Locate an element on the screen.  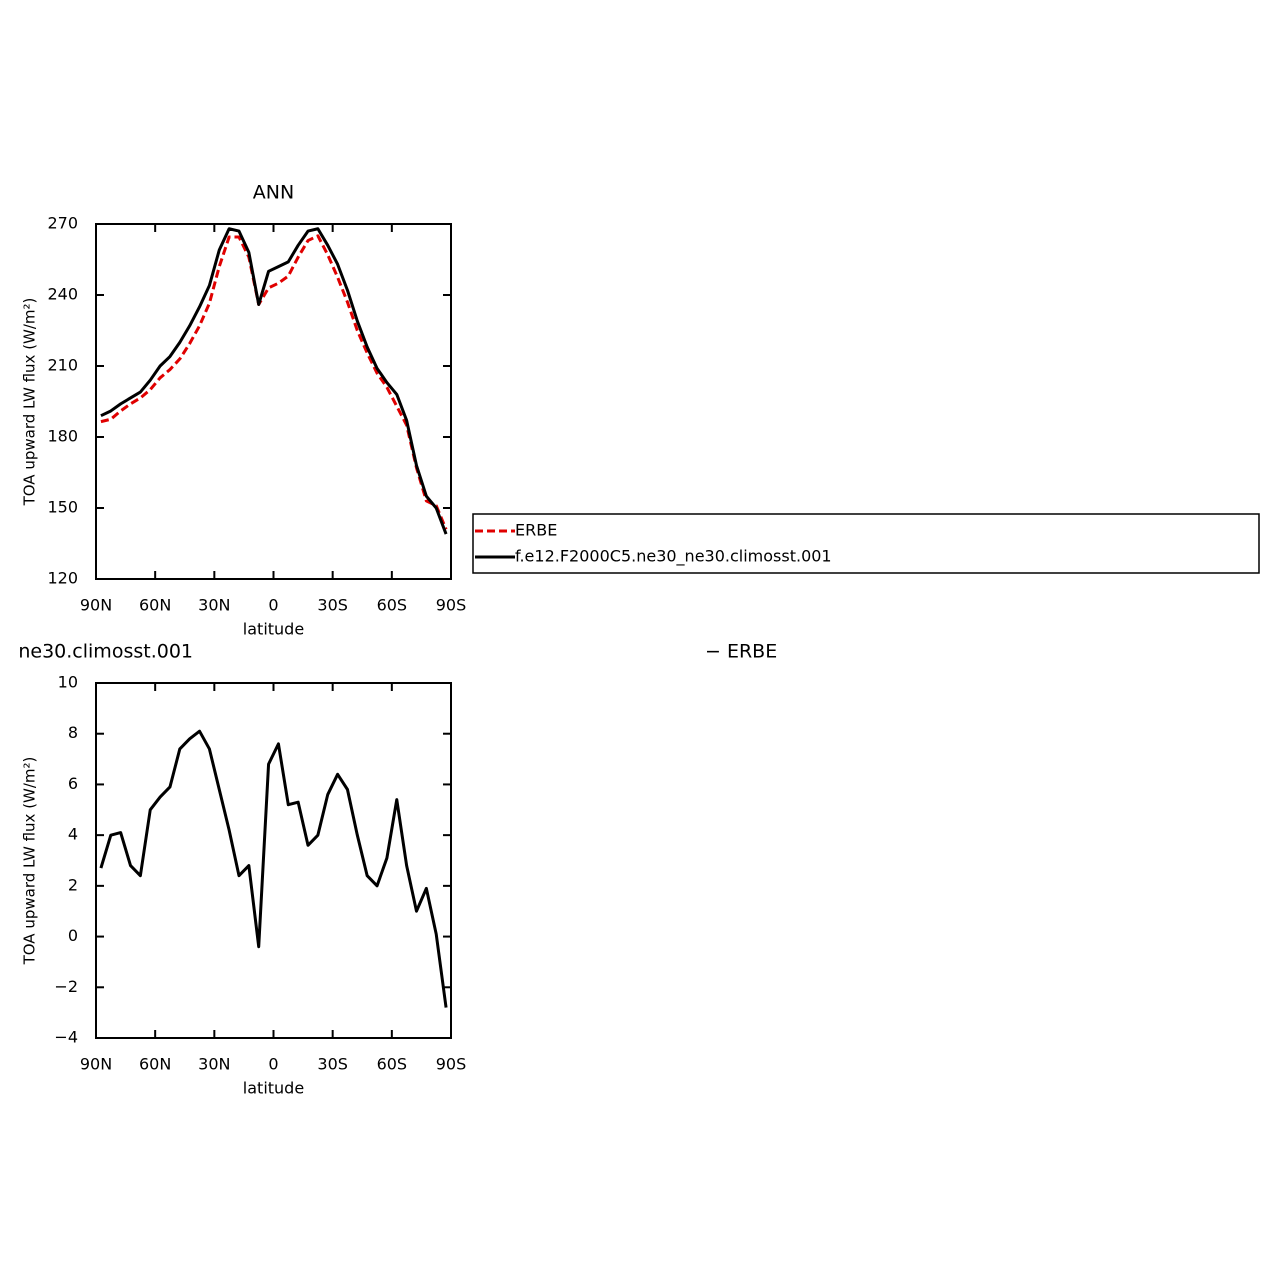
legend-label: ERBE is located at coordinates (536, 530).